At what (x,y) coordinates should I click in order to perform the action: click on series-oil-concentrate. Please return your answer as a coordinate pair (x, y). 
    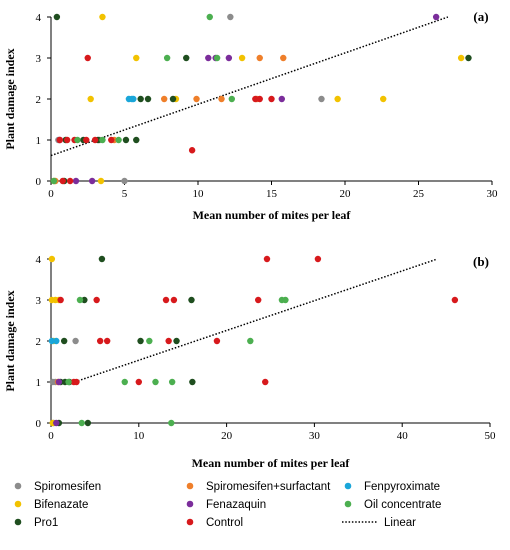
    Looking at the image, I should click on (177, 361).